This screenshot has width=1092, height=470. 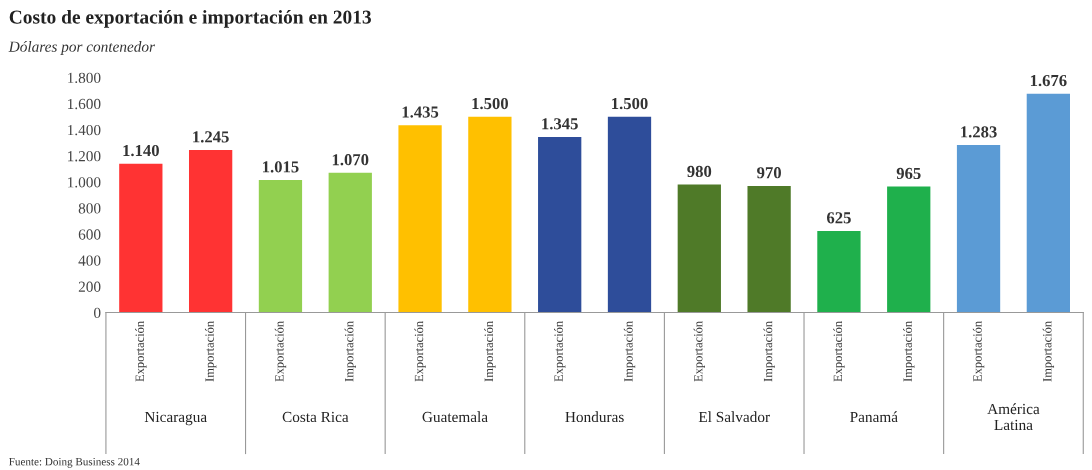 I want to click on text: América Latina, so click(x=1013, y=417).